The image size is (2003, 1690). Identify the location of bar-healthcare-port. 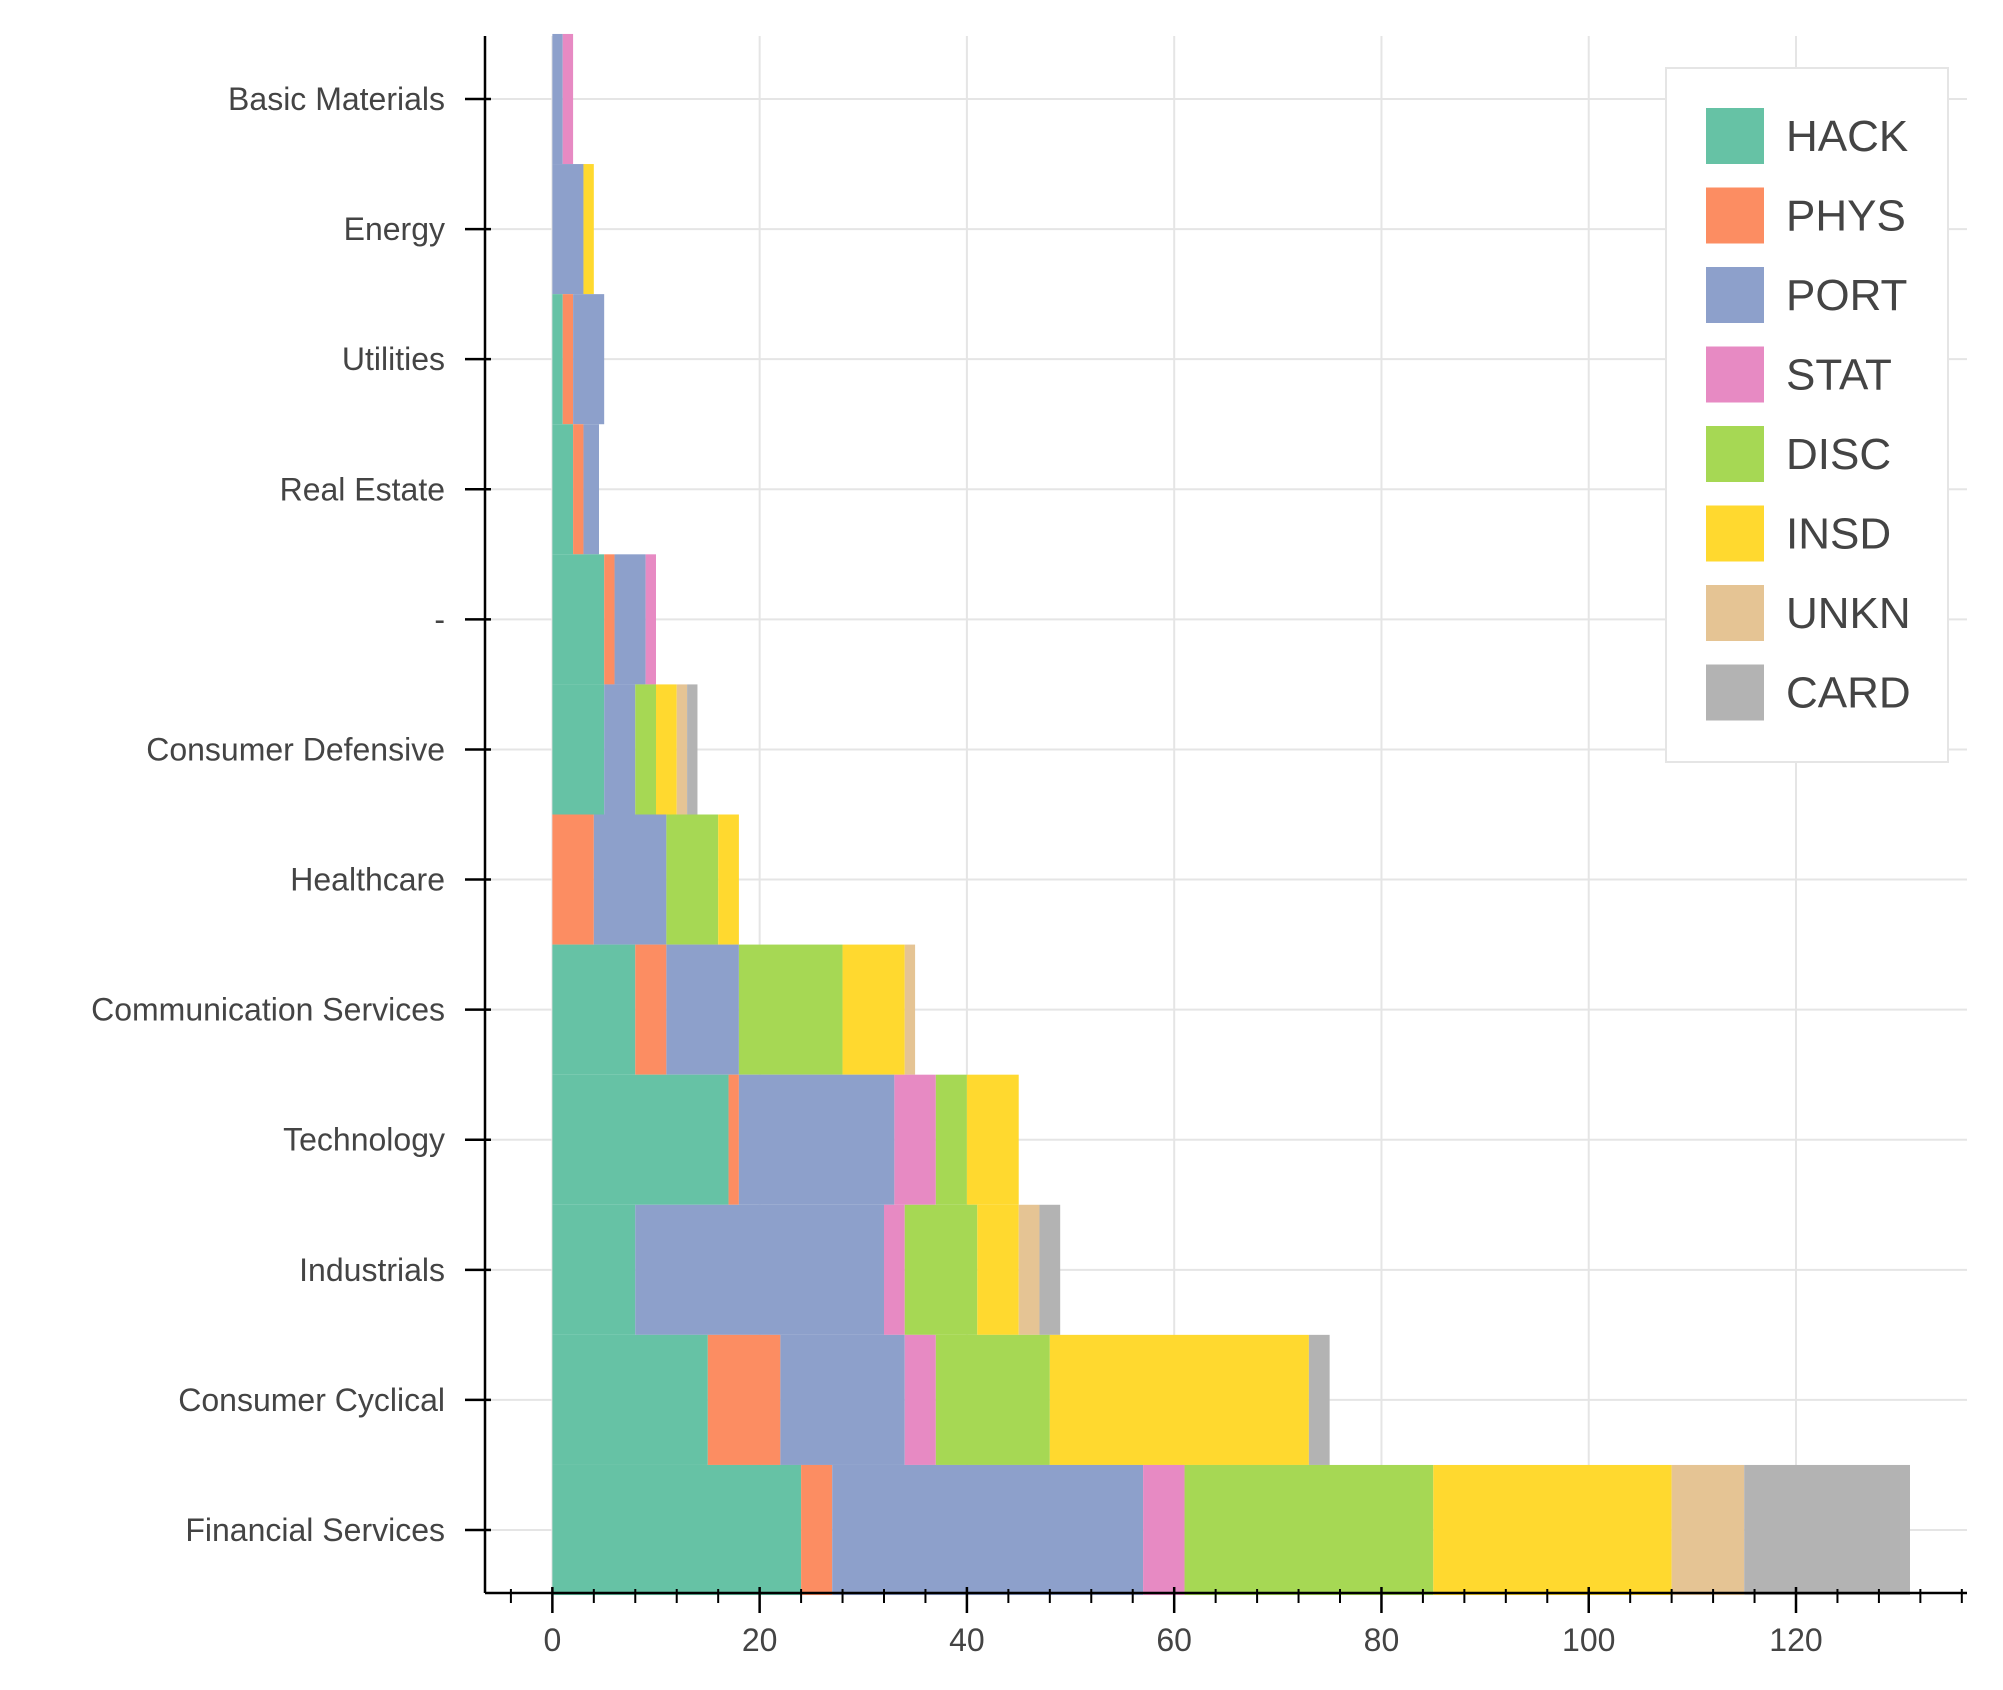
(630, 879).